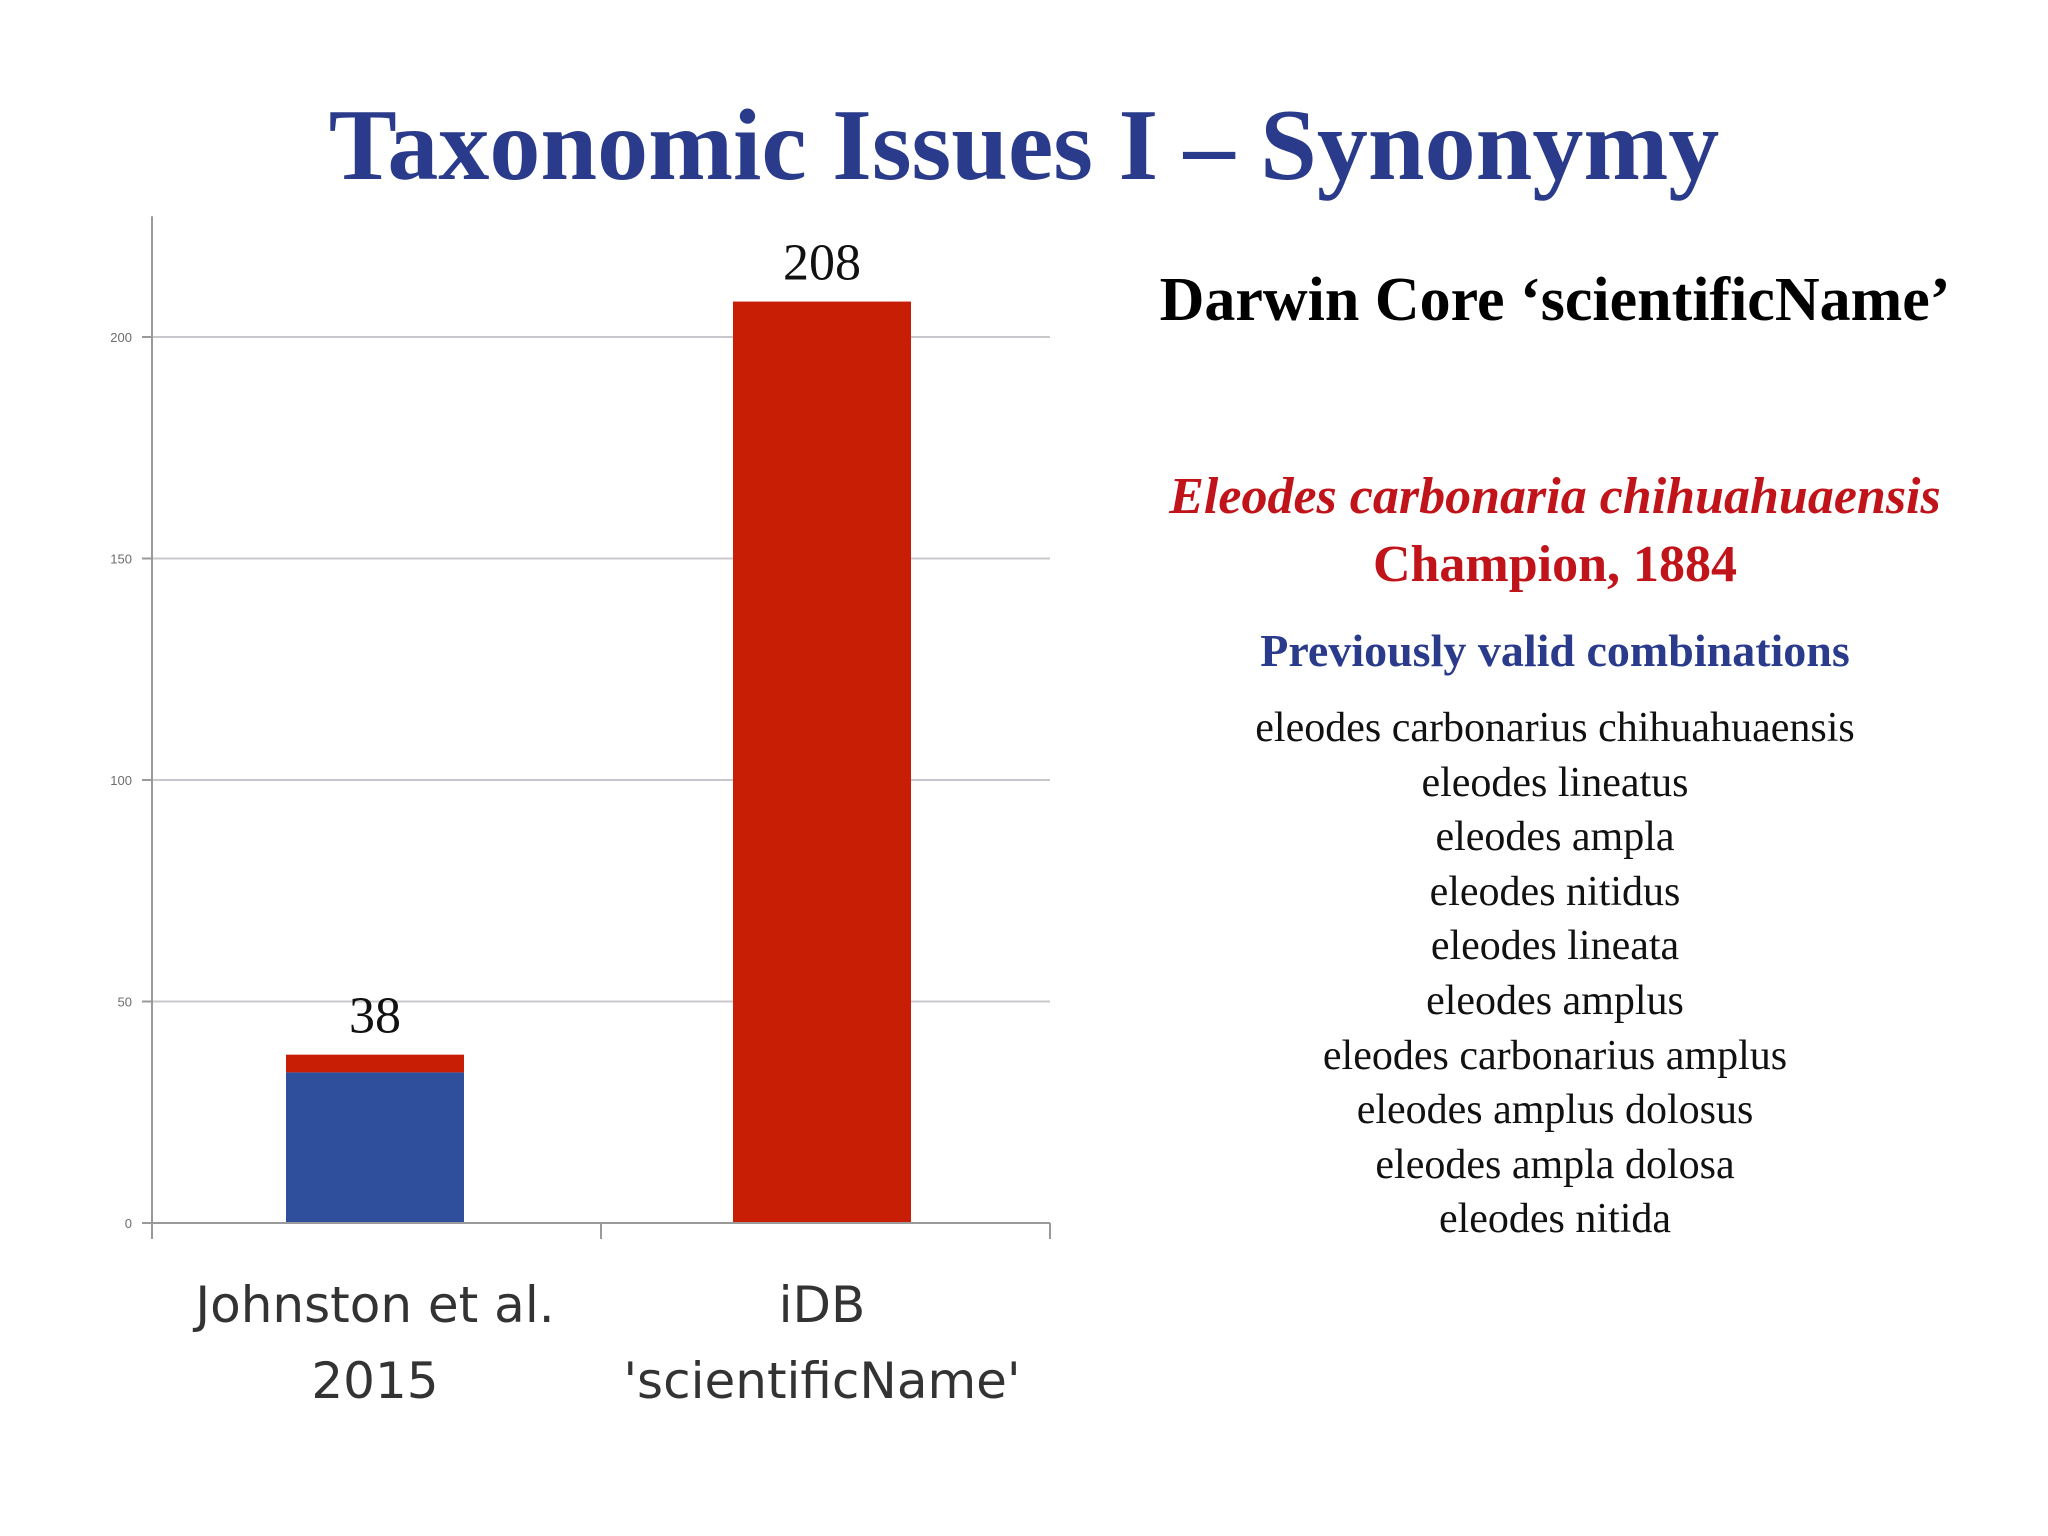 The height and width of the screenshot is (1536, 2048). Describe the element at coordinates (1024, 145) in the screenshot. I see `slide-title: Taxonomic Issues I – Synonymy` at that location.